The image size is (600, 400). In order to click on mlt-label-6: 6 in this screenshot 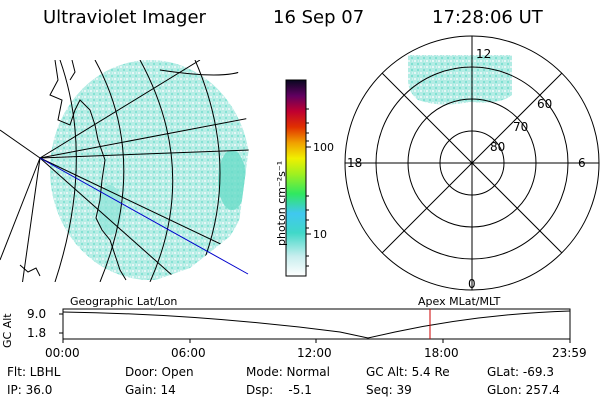, I will do `click(582, 163)`.